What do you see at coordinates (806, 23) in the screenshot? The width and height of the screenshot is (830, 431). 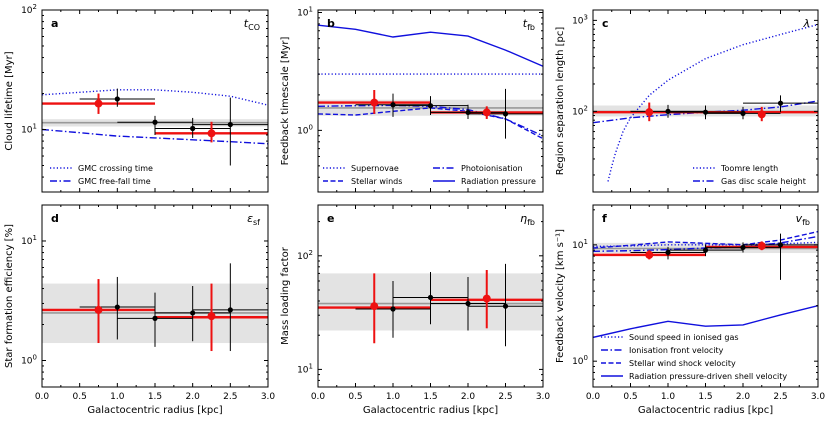 I see `quantity-symbol: λ` at bounding box center [806, 23].